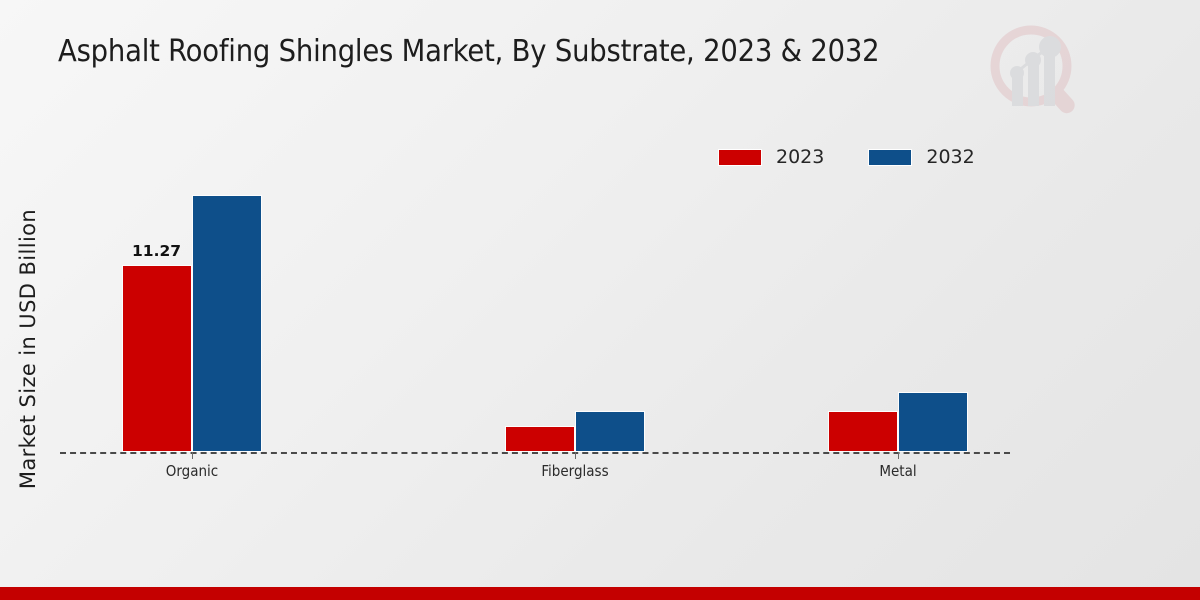  I want to click on bar-2023-organic, so click(157, 358).